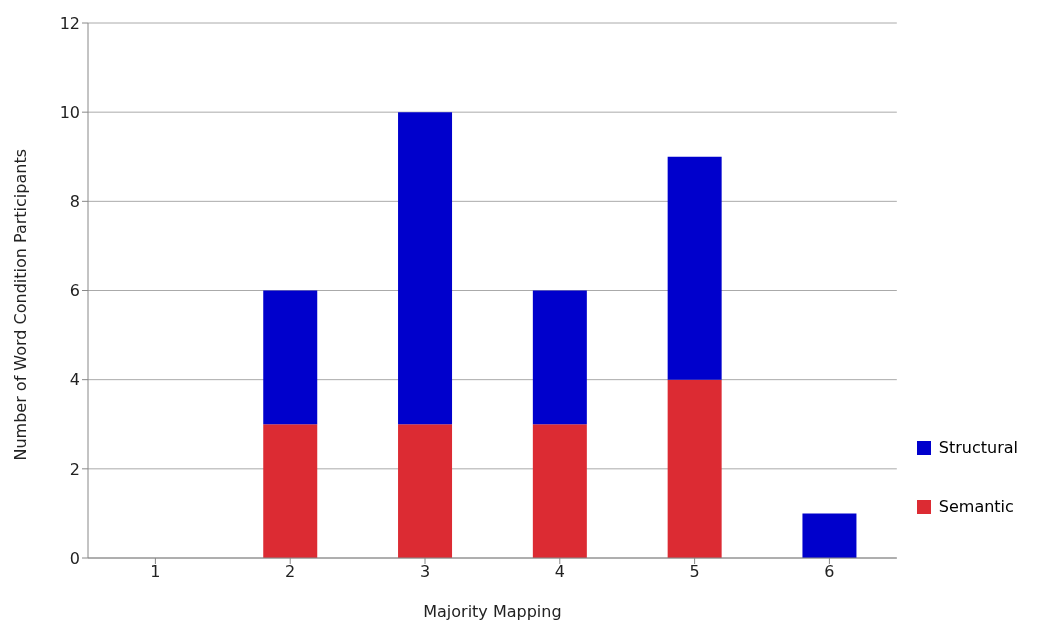 Image resolution: width=1038 pixels, height=639 pixels. What do you see at coordinates (20, 305) in the screenshot?
I see `y-axis-title: Number of Word Condition Participants` at bounding box center [20, 305].